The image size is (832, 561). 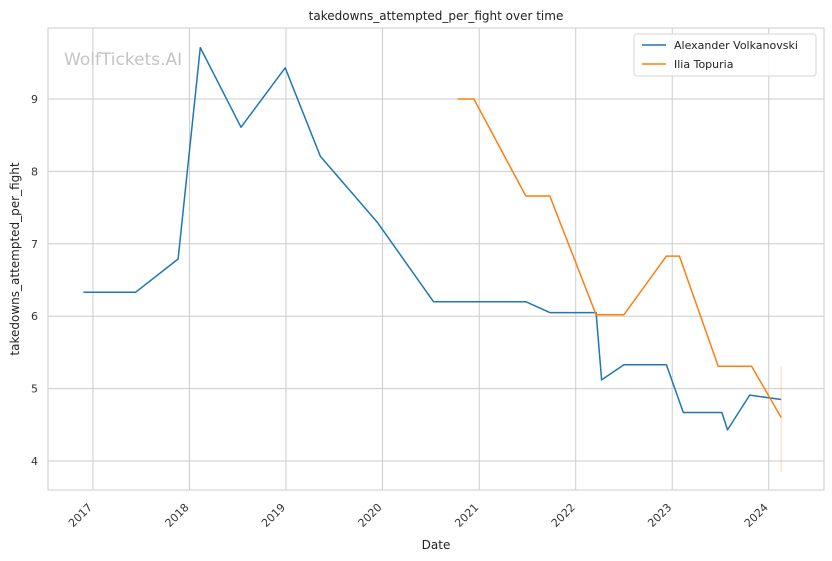 I want to click on y-axis-title: takedowns_attempted_per_fight, so click(x=15, y=258).